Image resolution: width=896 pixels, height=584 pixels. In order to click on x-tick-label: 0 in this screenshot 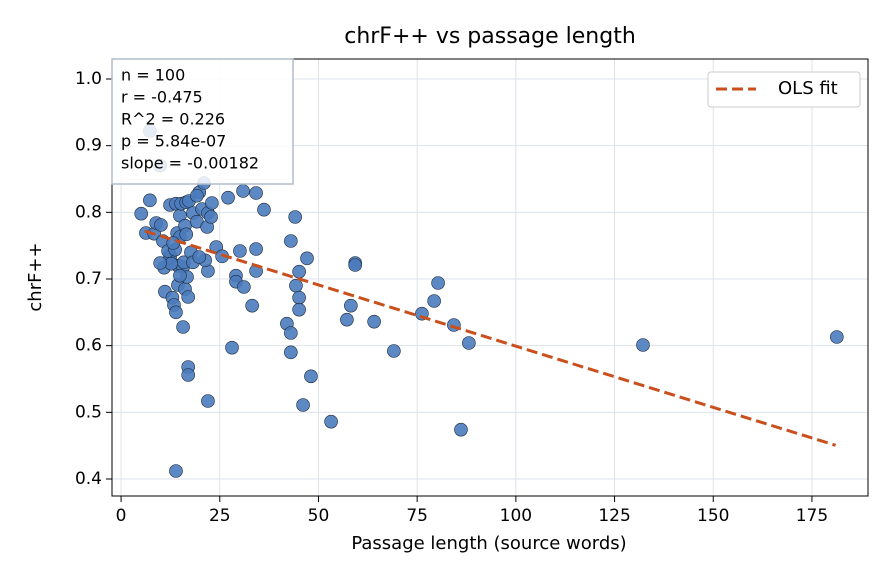, I will do `click(121, 516)`.